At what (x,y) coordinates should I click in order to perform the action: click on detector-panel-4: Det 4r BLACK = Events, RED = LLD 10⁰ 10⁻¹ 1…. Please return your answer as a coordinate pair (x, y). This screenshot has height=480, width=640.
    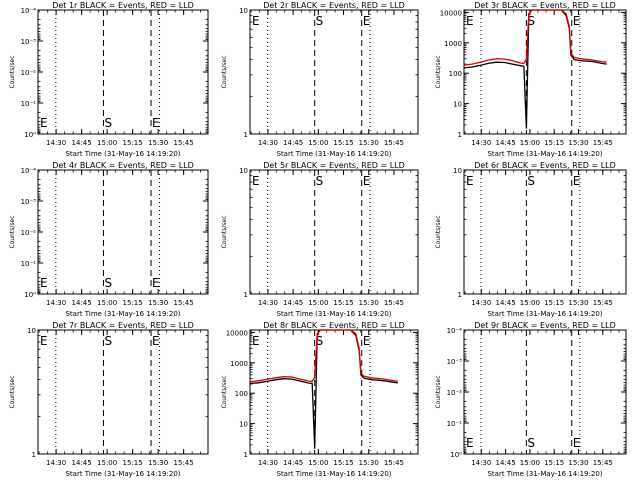
    Looking at the image, I should click on (109, 239).